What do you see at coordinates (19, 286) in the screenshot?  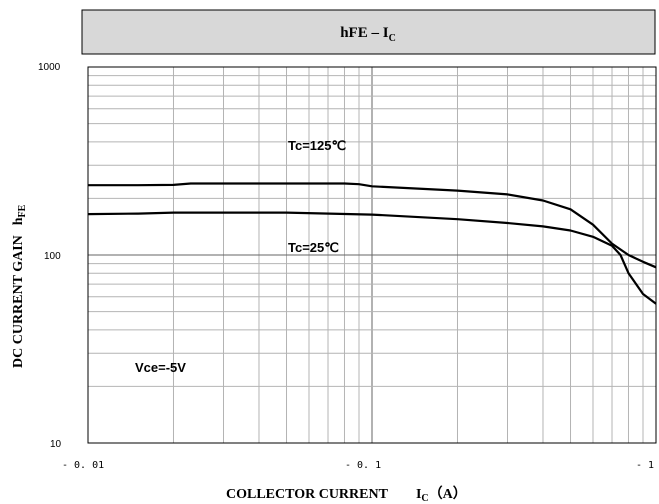 I see `y-axis-label: DC CURRENT GAINhFE` at bounding box center [19, 286].